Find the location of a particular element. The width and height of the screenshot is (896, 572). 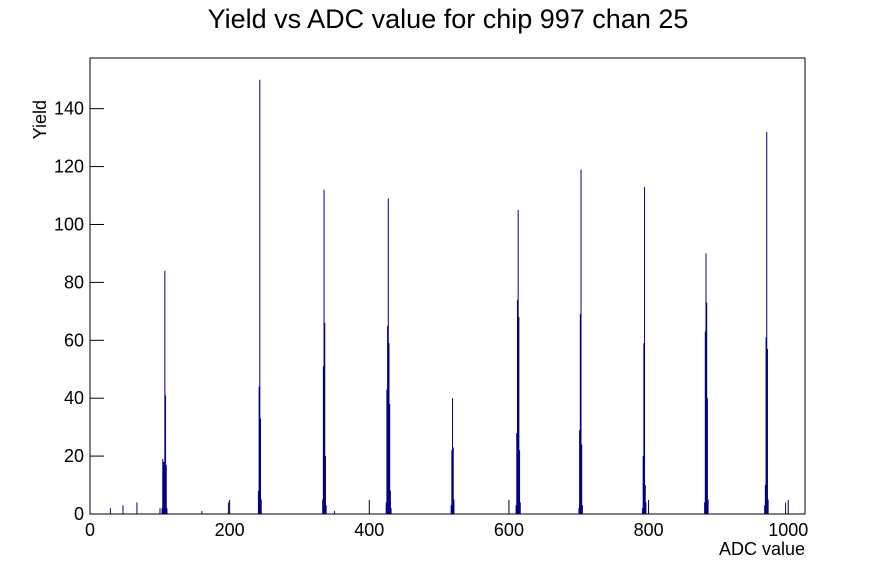

x-tick-label: 400 is located at coordinates (369, 530).